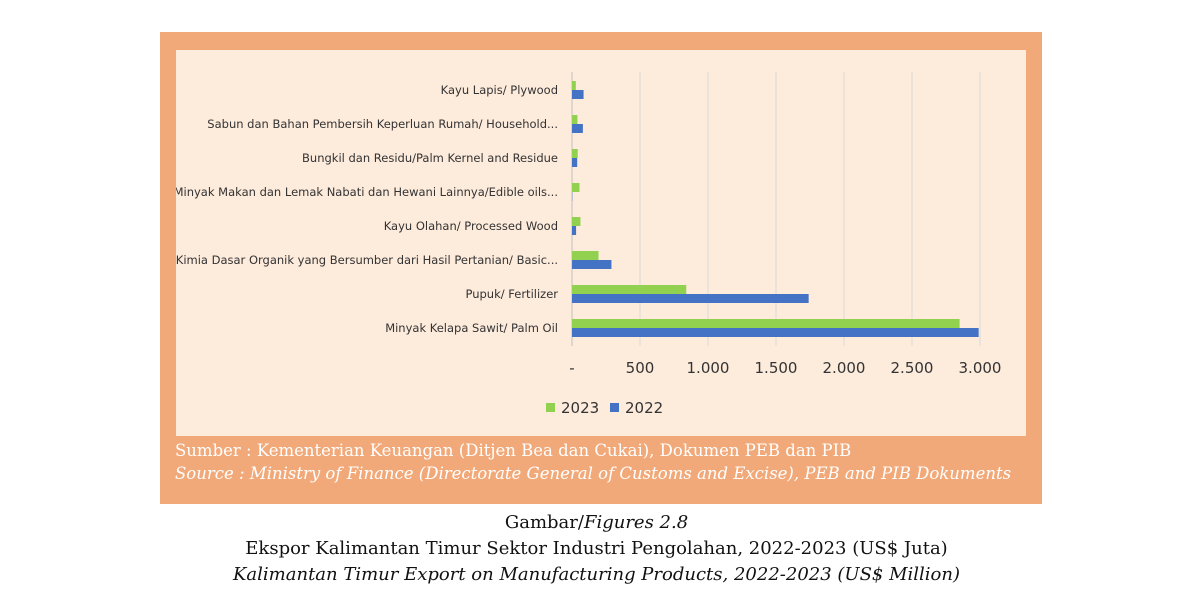 The width and height of the screenshot is (1193, 599). I want to click on x-tick-label: 3.000, so click(980, 368).